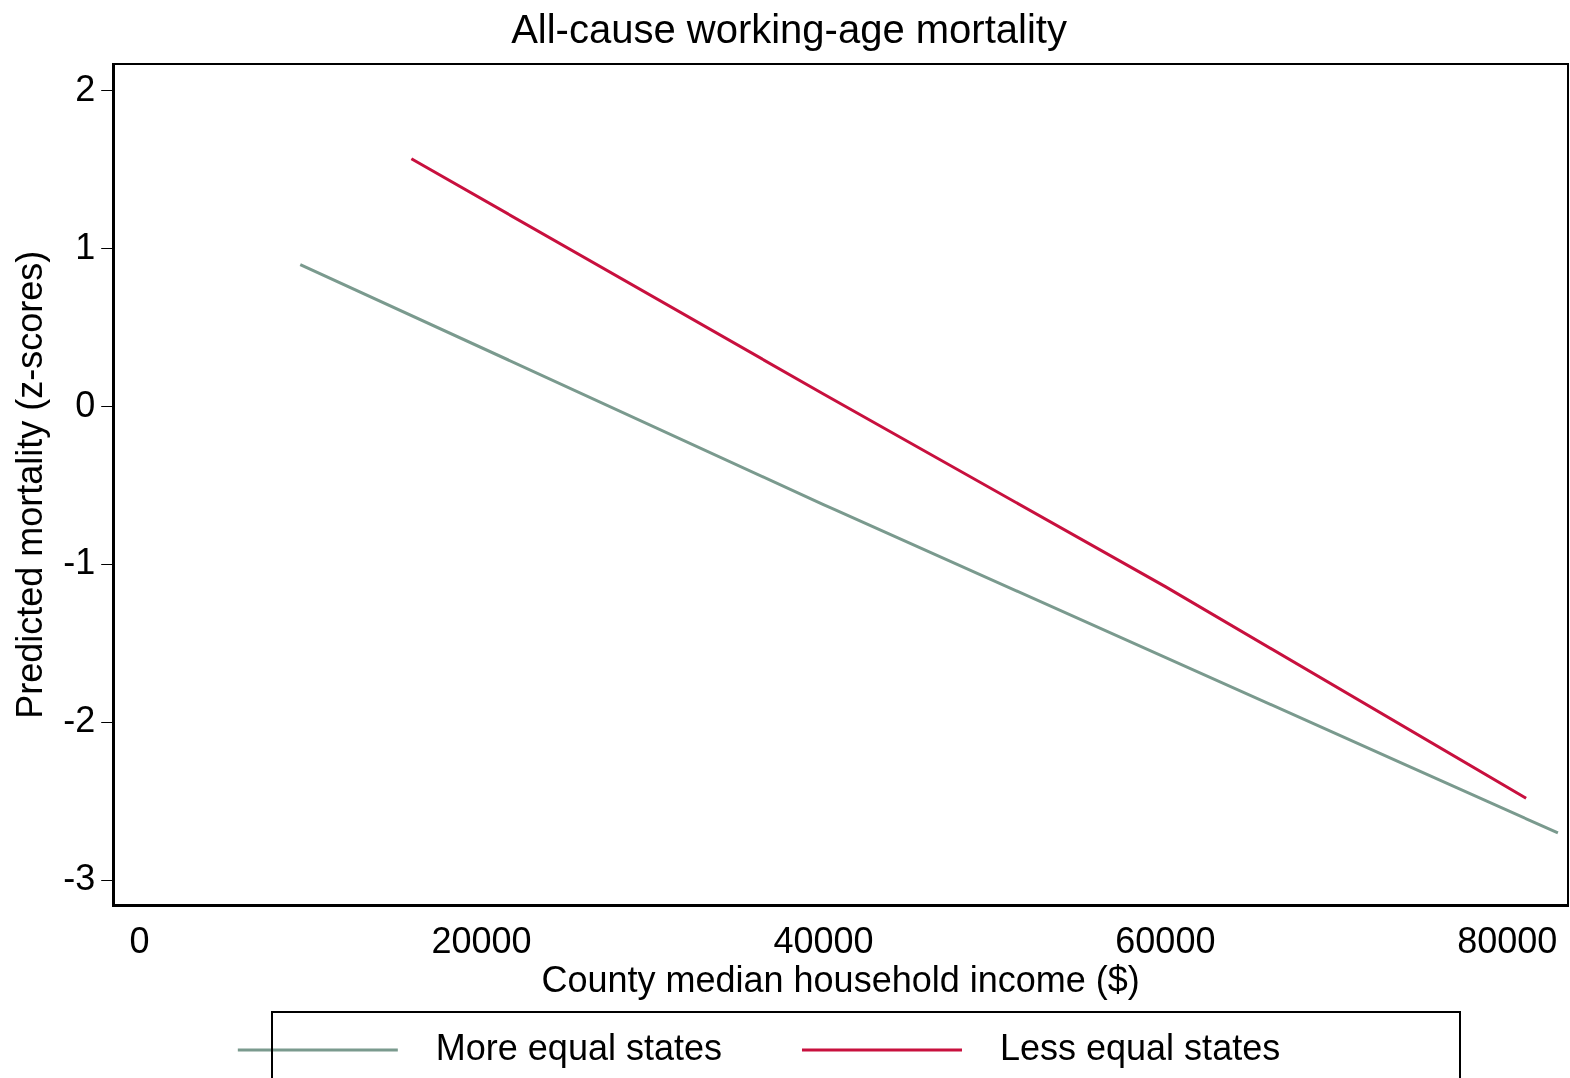  I want to click on y-tick-label: 2, so click(85, 88).